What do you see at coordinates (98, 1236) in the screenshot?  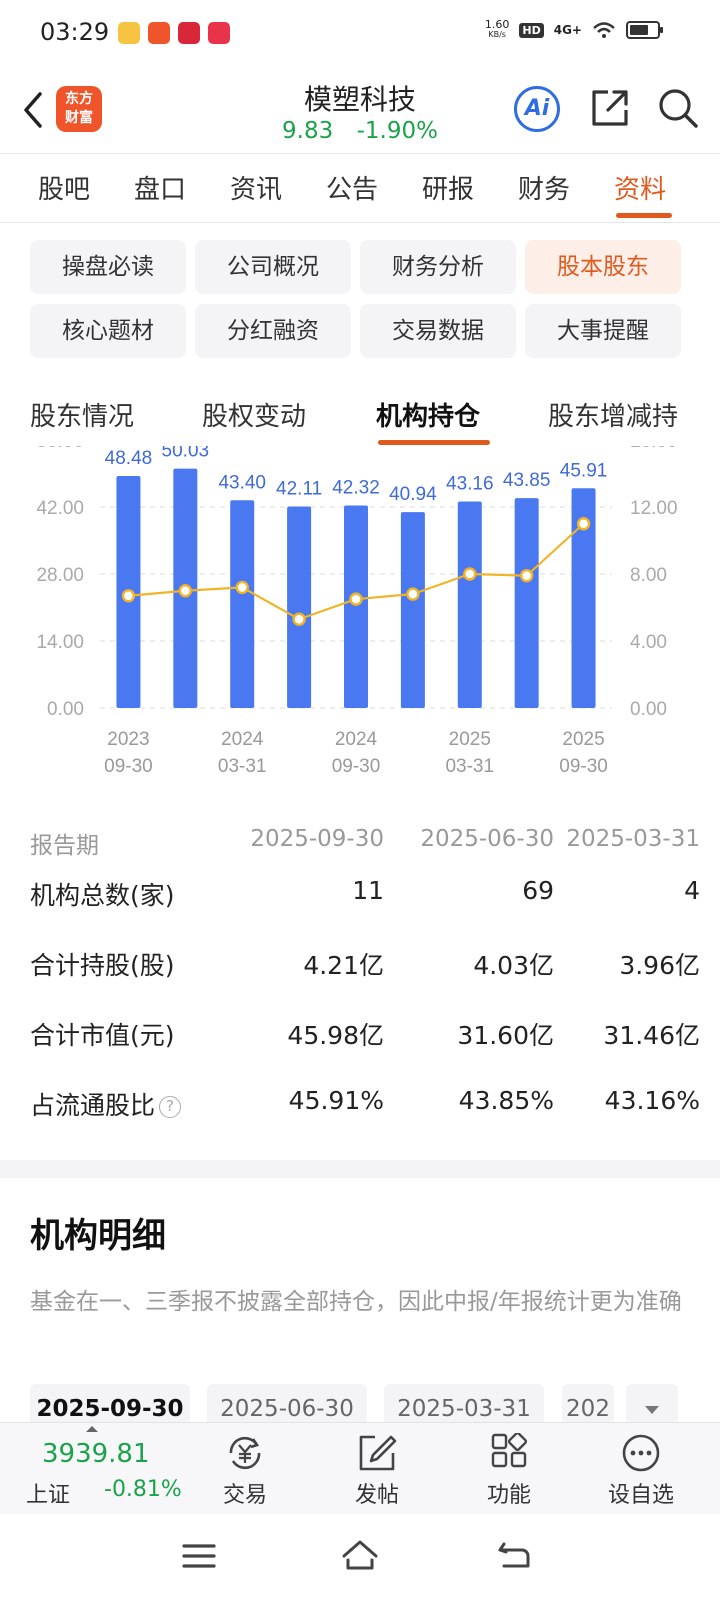 I see `section-title: 机构明细` at bounding box center [98, 1236].